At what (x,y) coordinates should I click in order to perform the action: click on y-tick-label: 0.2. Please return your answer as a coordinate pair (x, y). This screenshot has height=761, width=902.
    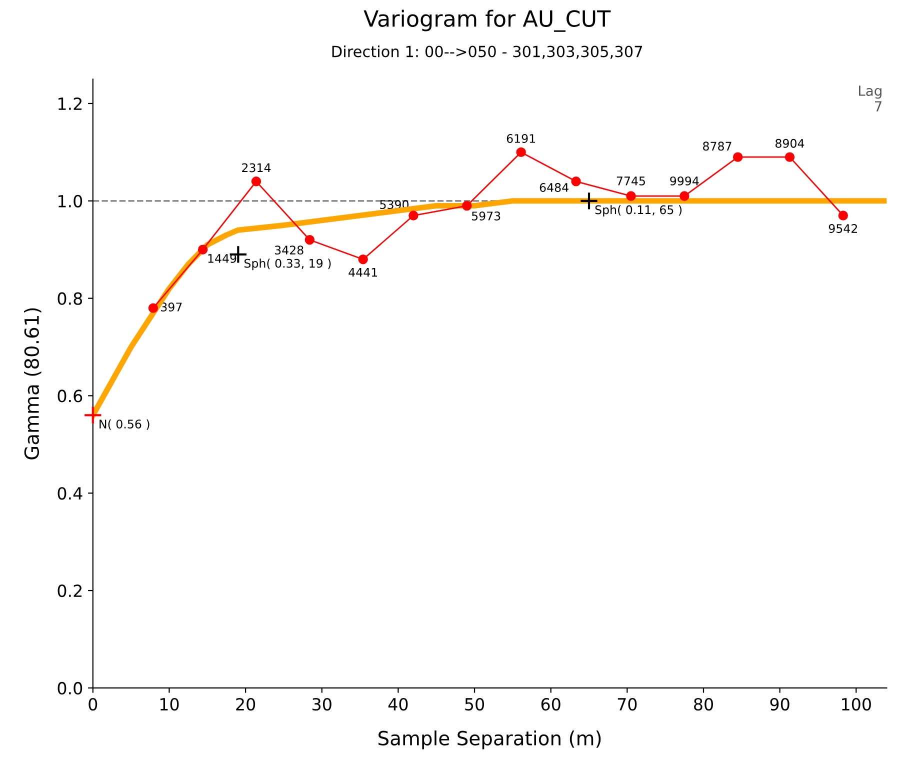
    Looking at the image, I should click on (70, 591).